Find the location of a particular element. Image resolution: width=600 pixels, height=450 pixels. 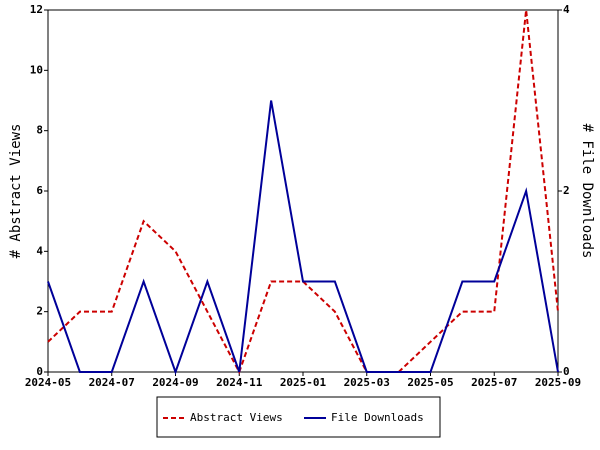

x-tick-label: 2024-09 is located at coordinates (175, 382).